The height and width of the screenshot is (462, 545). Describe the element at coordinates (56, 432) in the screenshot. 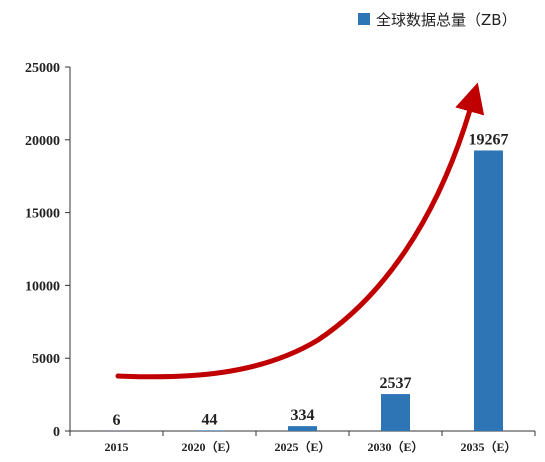

I see `y-tick-label: 0` at that location.